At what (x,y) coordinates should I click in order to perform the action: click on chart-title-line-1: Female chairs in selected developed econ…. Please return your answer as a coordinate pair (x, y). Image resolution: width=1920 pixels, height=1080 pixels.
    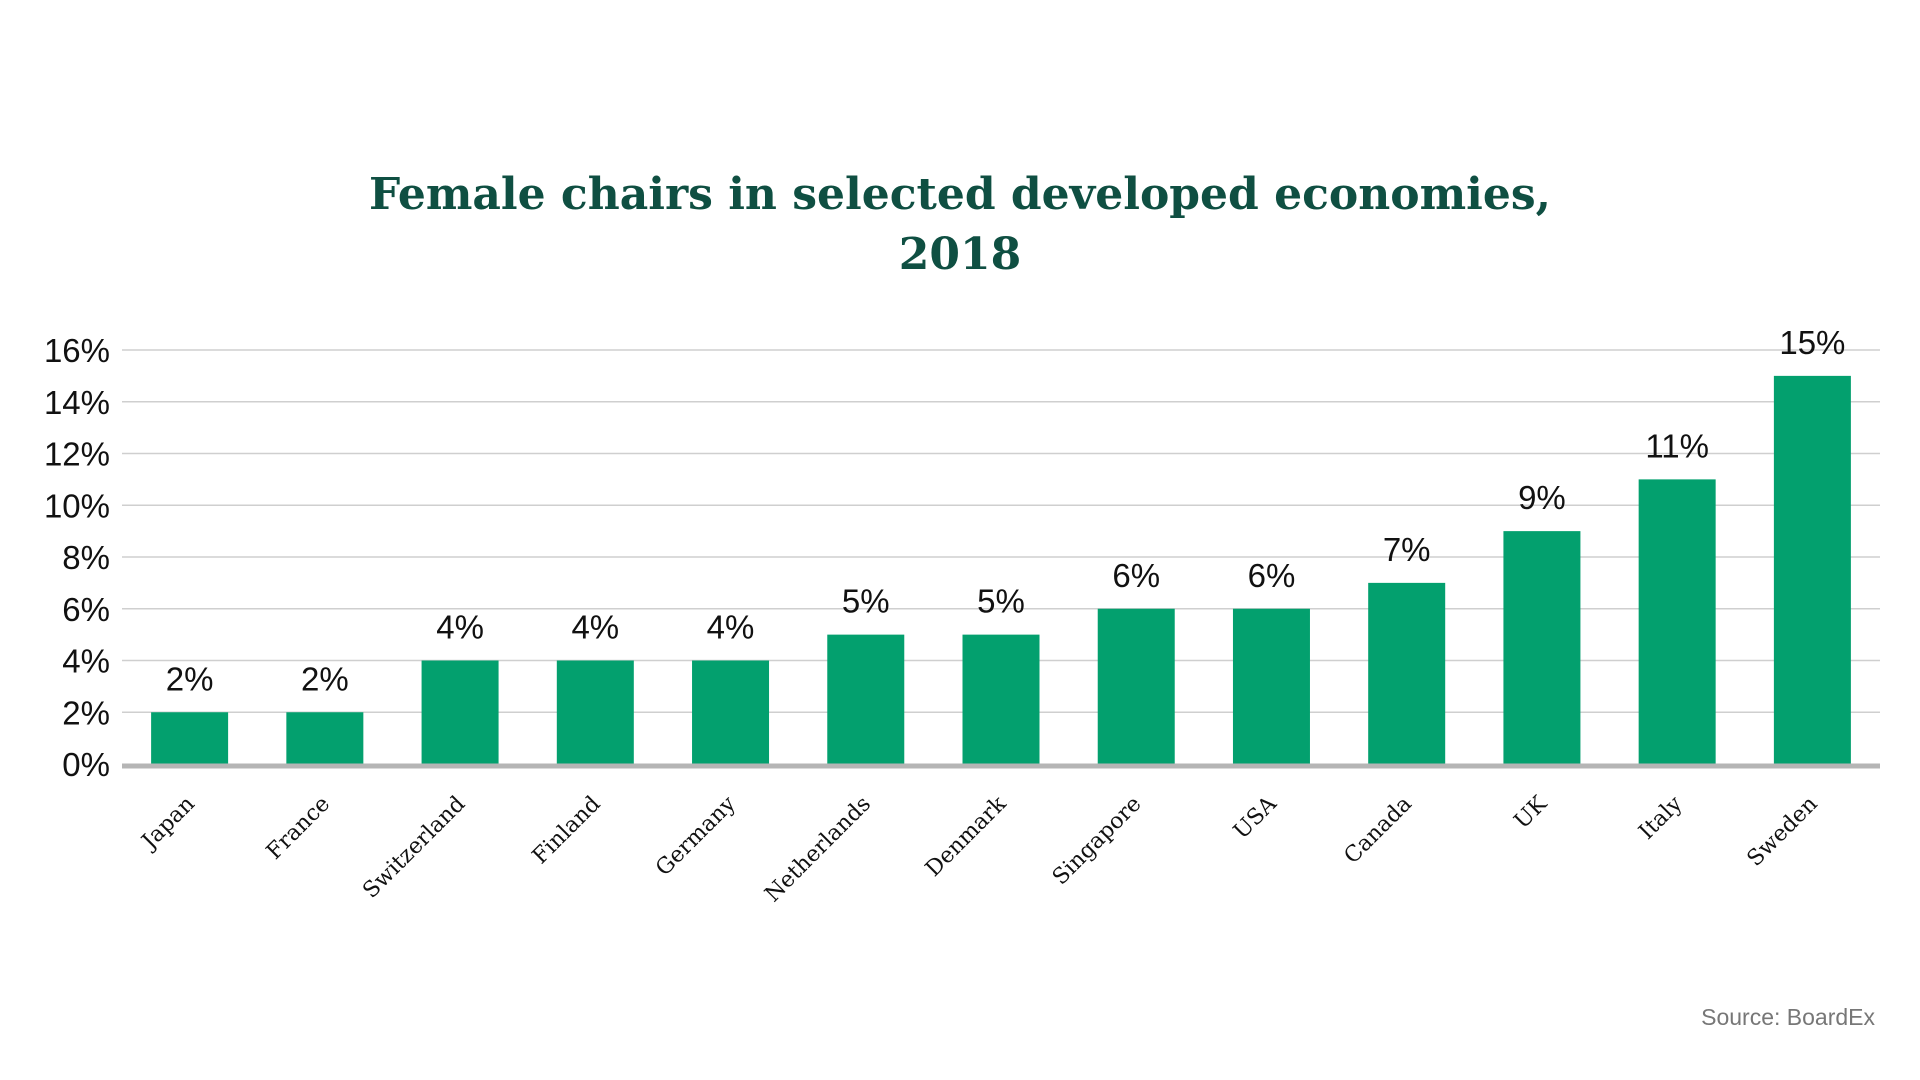
    Looking at the image, I should click on (960, 194).